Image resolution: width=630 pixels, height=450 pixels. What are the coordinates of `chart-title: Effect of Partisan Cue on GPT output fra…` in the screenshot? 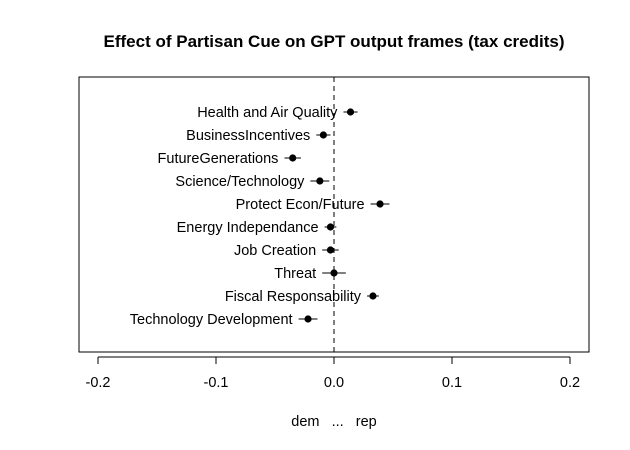 It's located at (334, 41).